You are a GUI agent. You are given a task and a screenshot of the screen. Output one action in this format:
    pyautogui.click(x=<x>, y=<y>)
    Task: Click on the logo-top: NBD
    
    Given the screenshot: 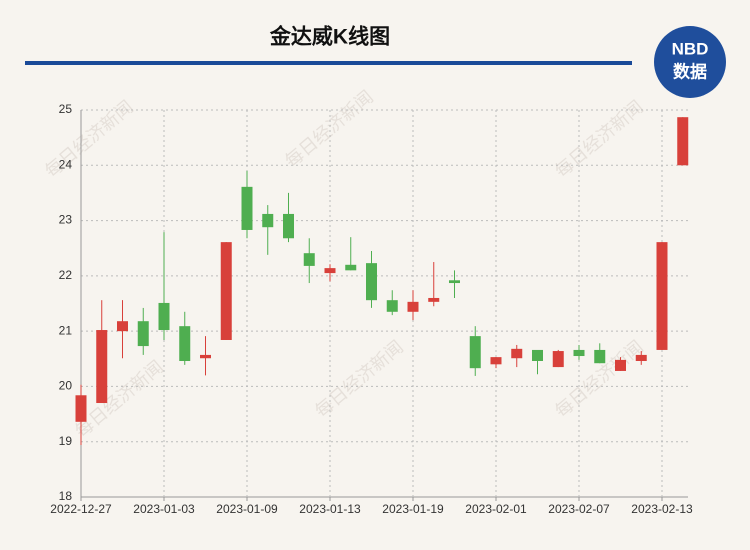 What is the action you would take?
    pyautogui.click(x=690, y=48)
    